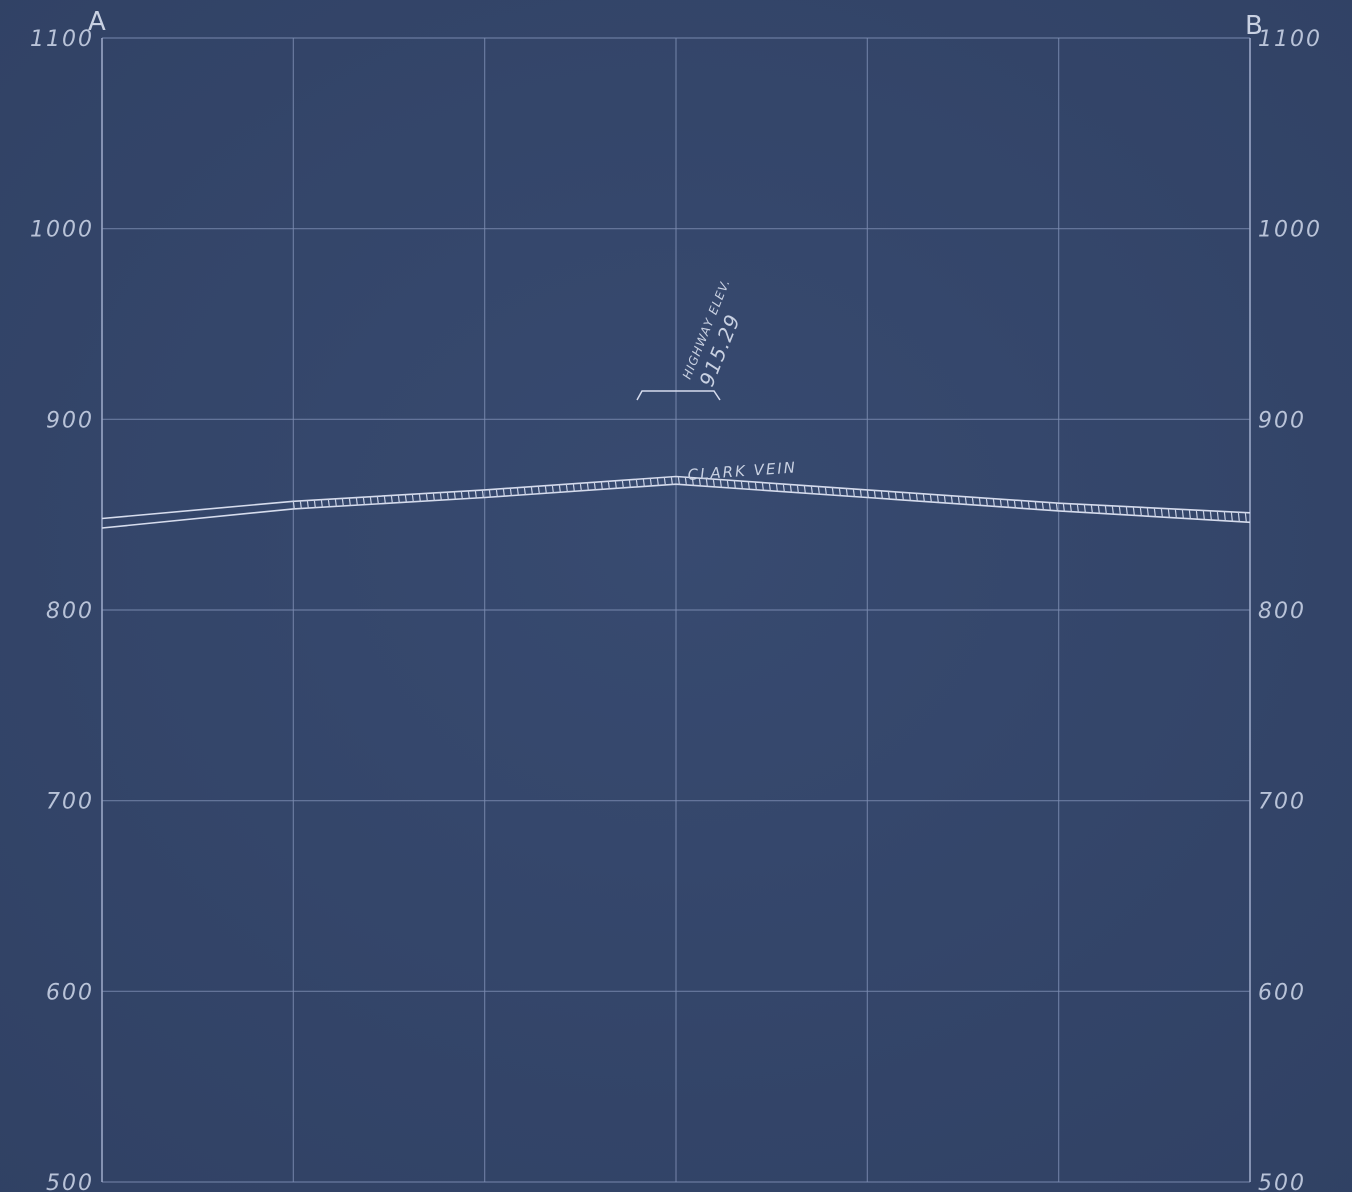 The height and width of the screenshot is (1192, 1352). What do you see at coordinates (1282, 611) in the screenshot?
I see `elevation-label-right-800: 800` at bounding box center [1282, 611].